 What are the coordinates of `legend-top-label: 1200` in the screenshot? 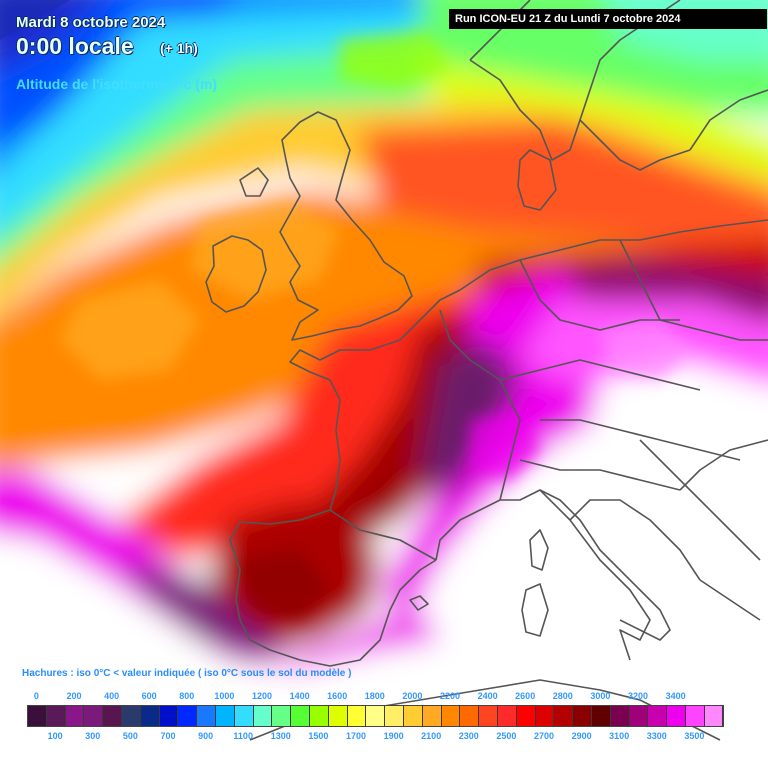 It's located at (262, 696).